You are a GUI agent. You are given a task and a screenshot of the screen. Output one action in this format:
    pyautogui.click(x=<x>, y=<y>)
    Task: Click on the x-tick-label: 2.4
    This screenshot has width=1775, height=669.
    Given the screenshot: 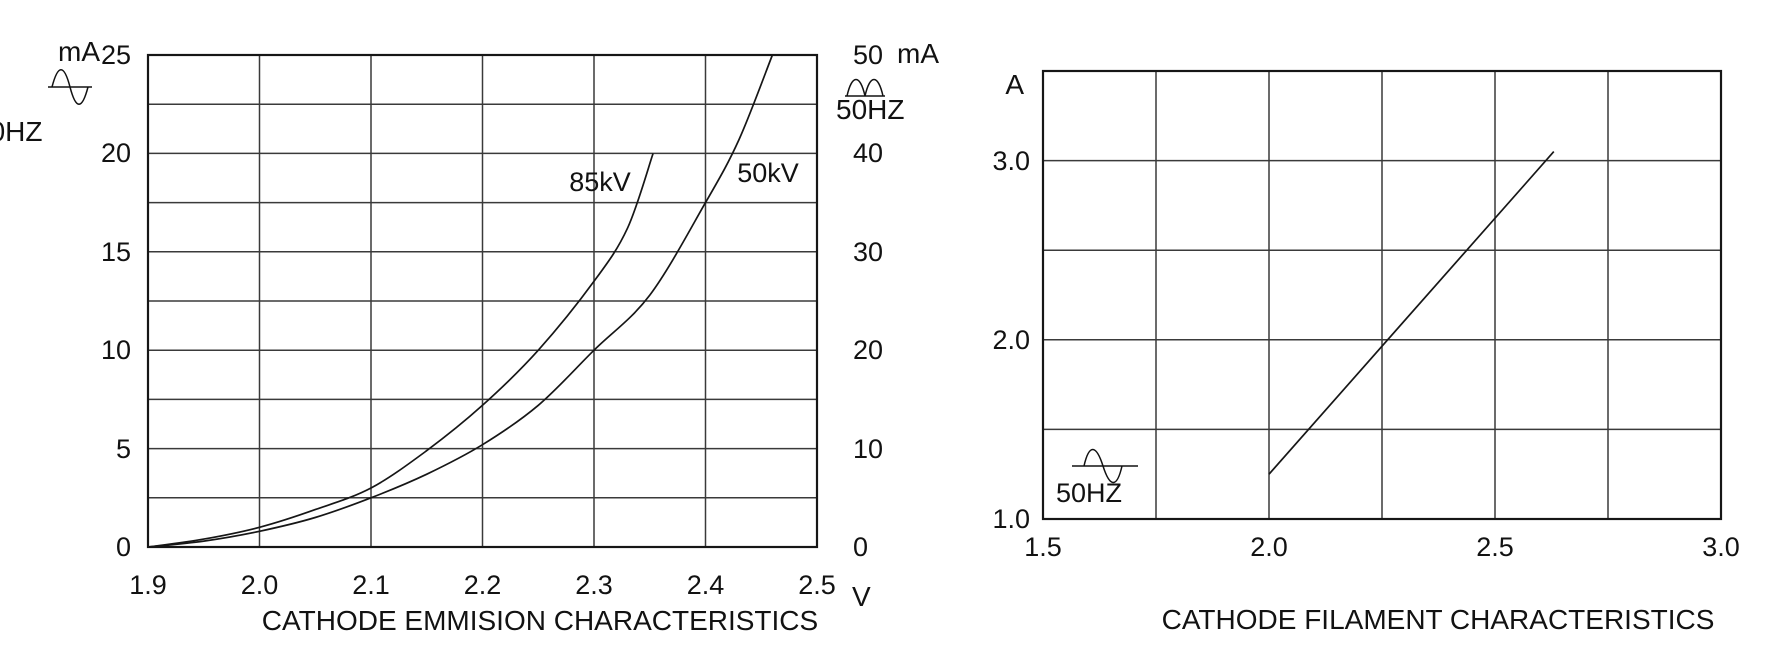 What is the action you would take?
    pyautogui.click(x=705, y=585)
    